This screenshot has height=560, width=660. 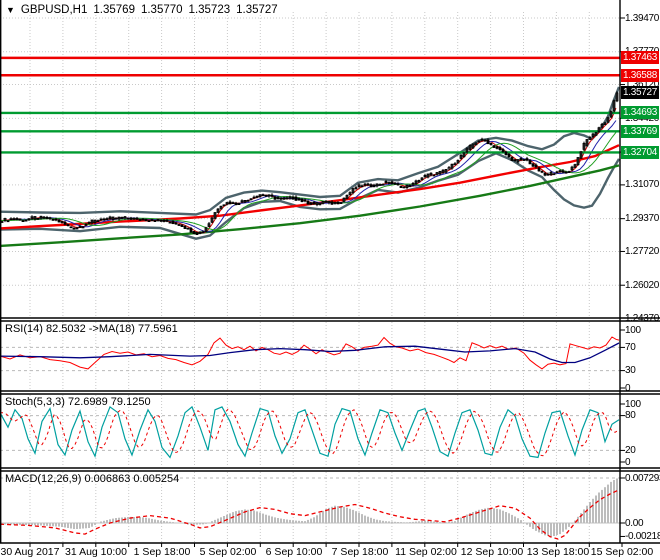 What do you see at coordinates (630, 371) in the screenshot?
I see `indicator-axis-tick: 30` at bounding box center [630, 371].